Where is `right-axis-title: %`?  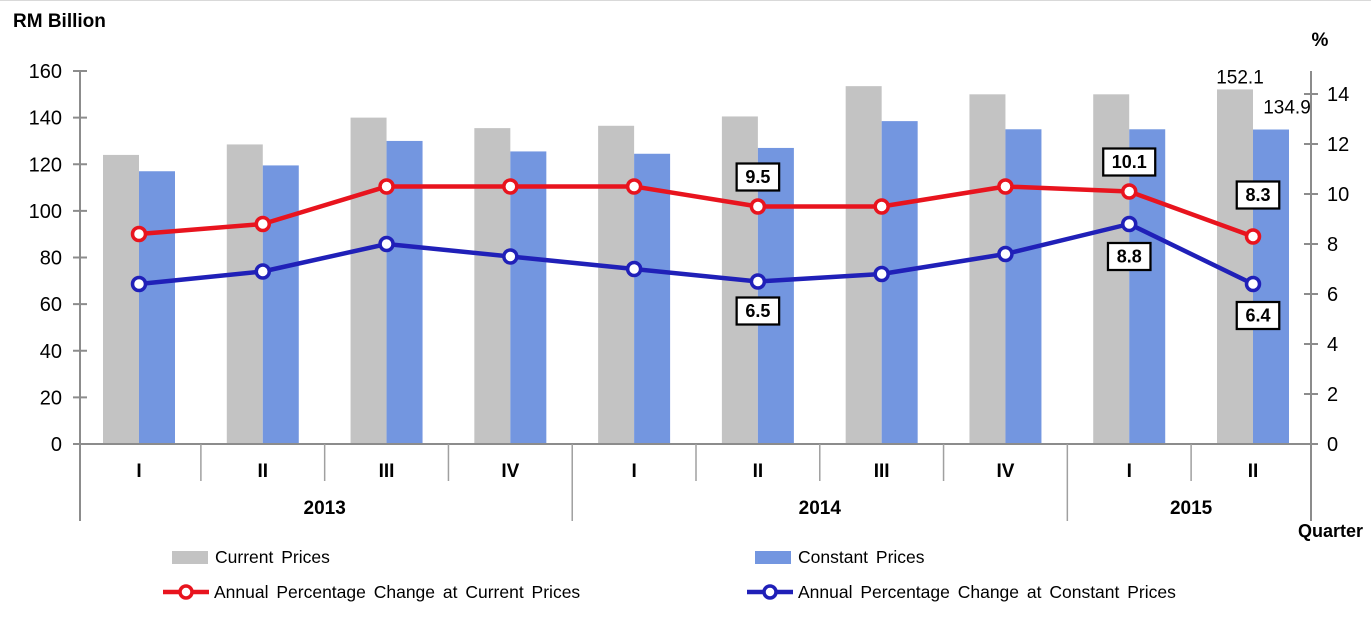
right-axis-title: % is located at coordinates (1320, 40).